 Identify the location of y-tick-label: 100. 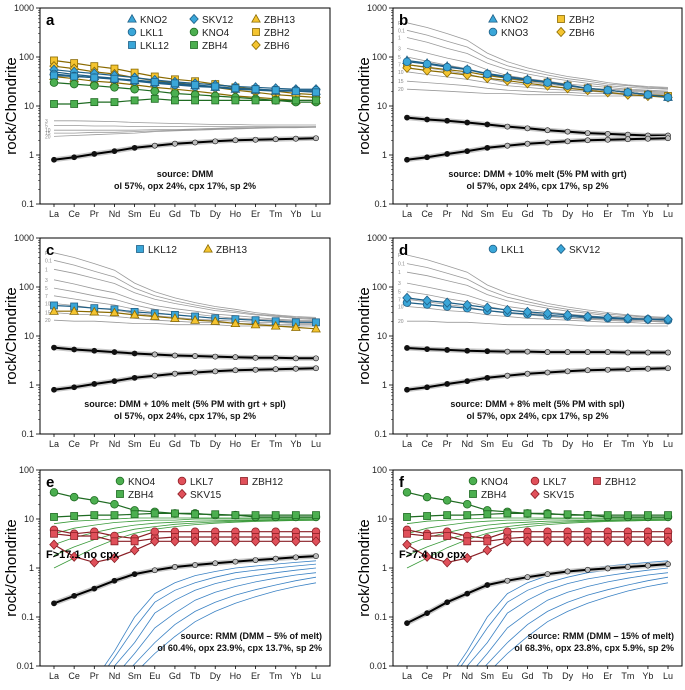
(26, 287).